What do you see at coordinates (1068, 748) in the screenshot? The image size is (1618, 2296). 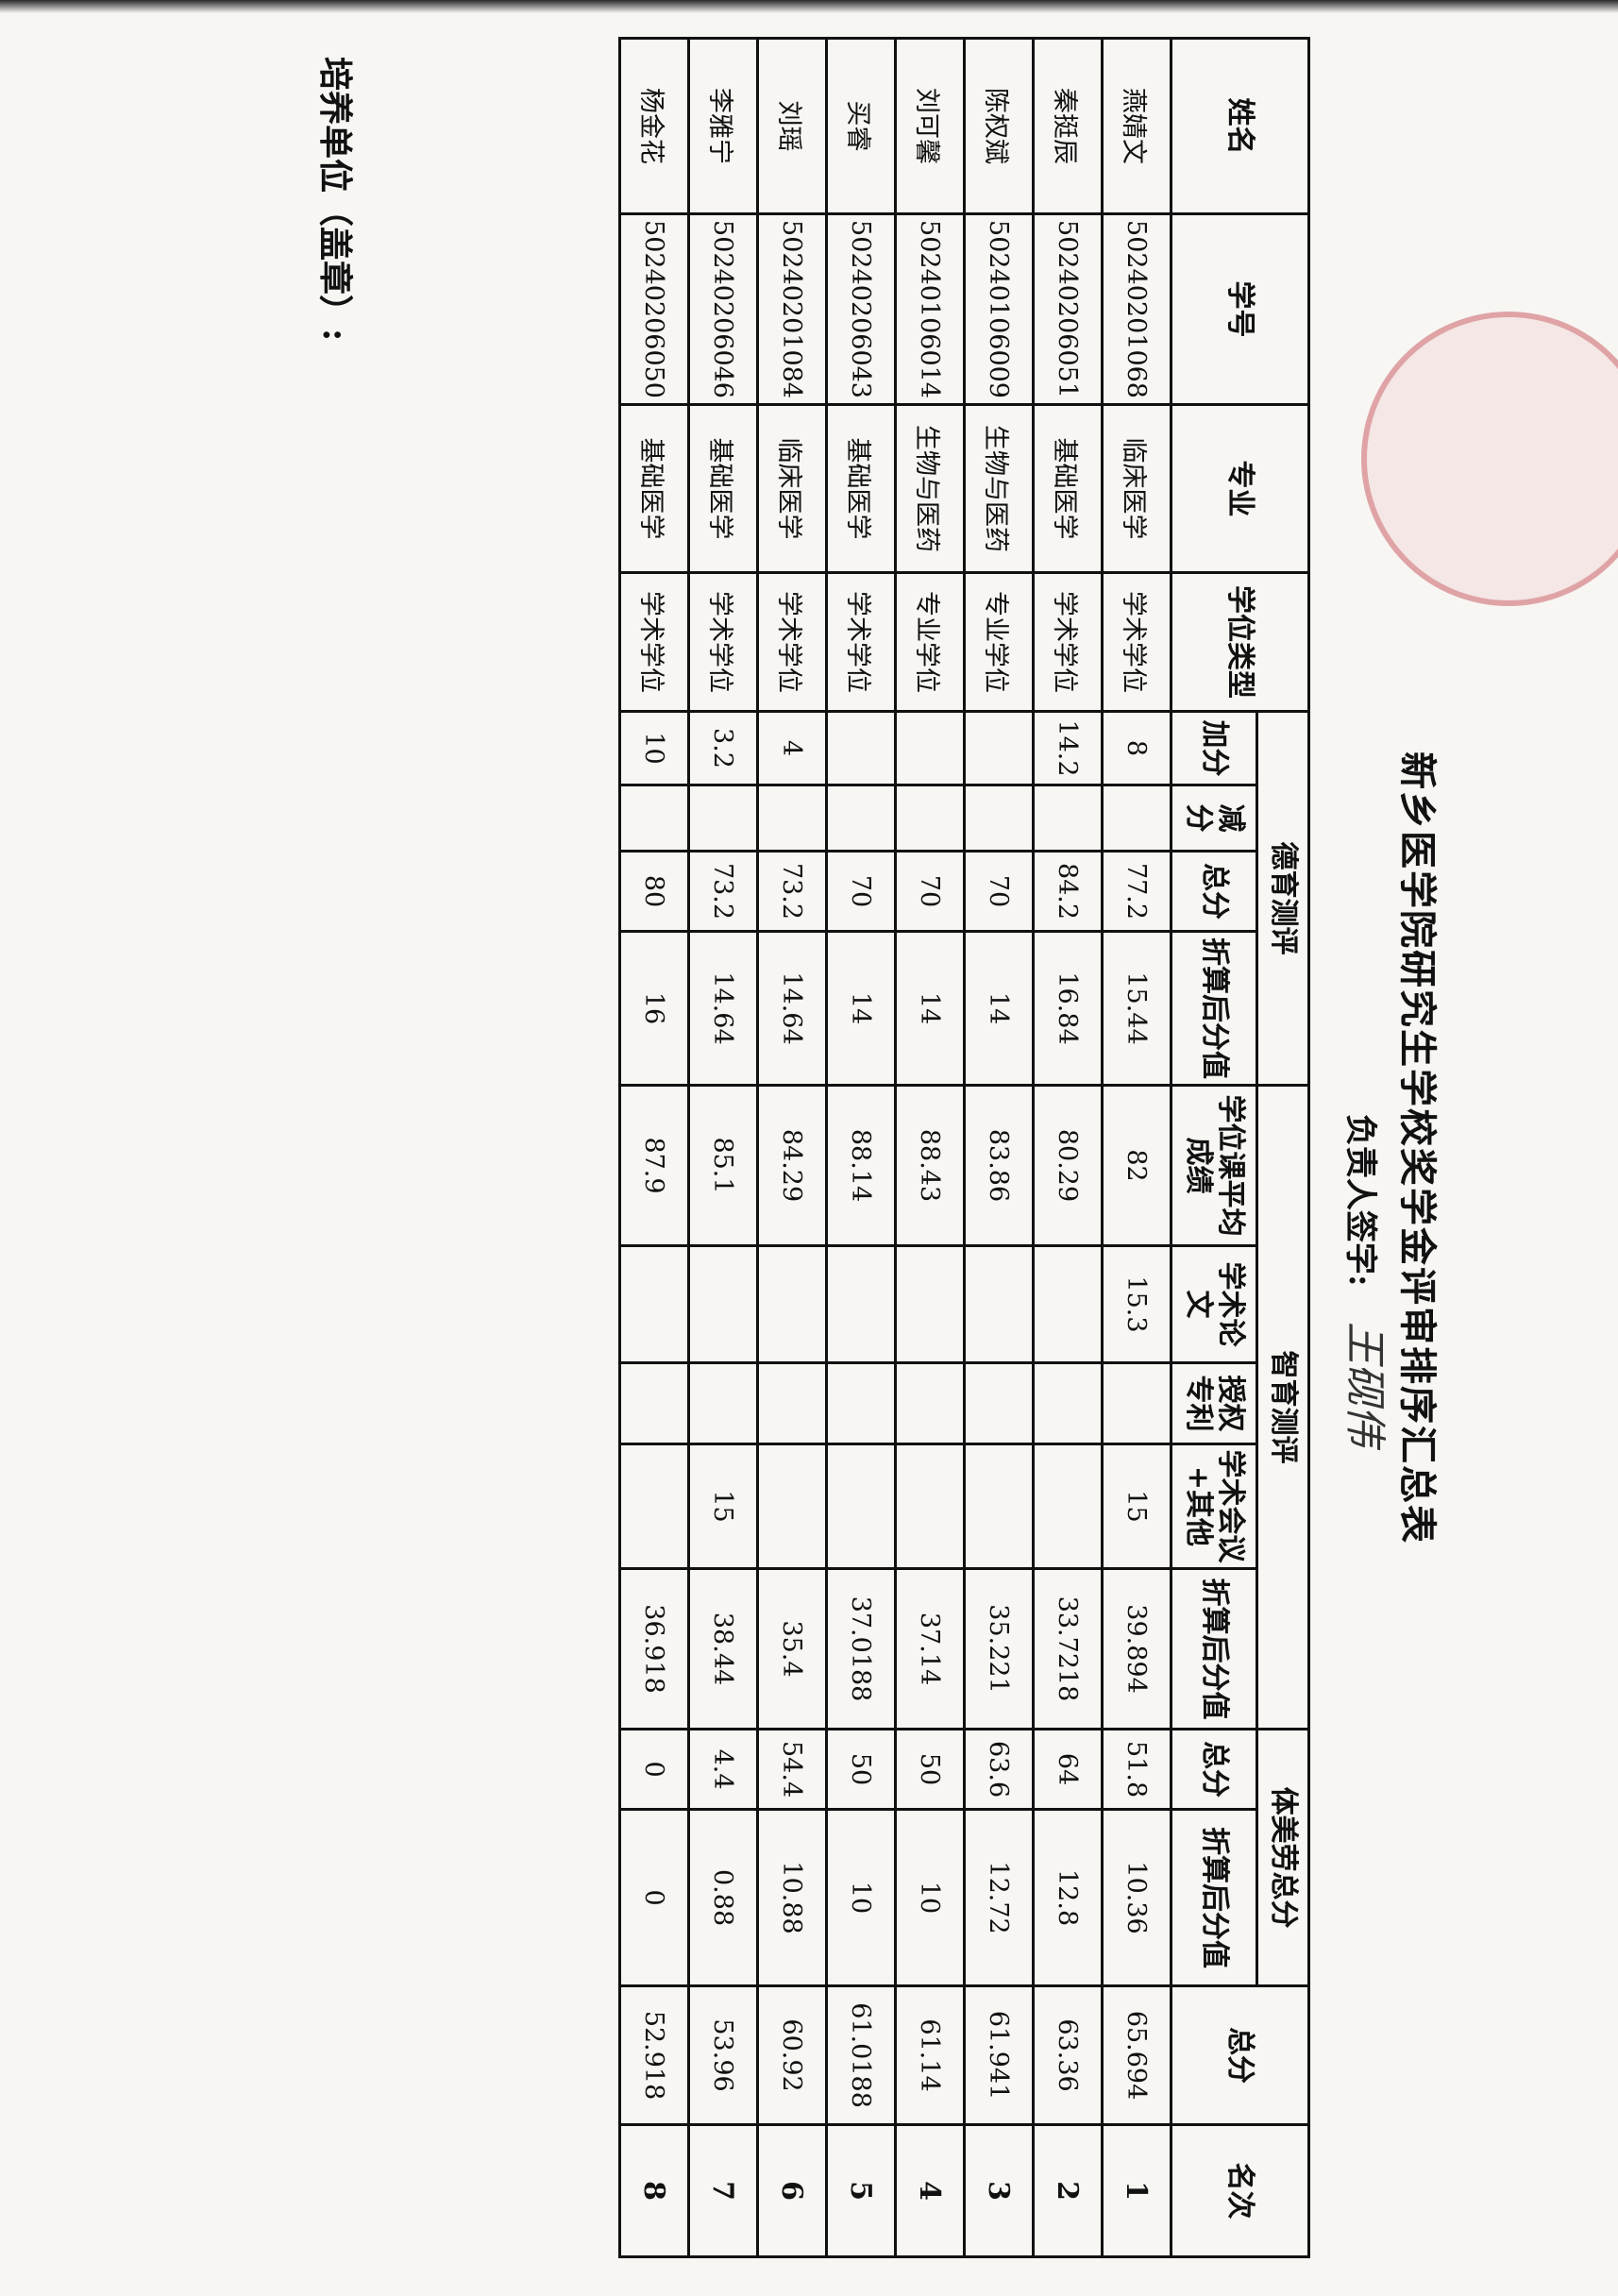 I see `cell-bonus: 14.2` at bounding box center [1068, 748].